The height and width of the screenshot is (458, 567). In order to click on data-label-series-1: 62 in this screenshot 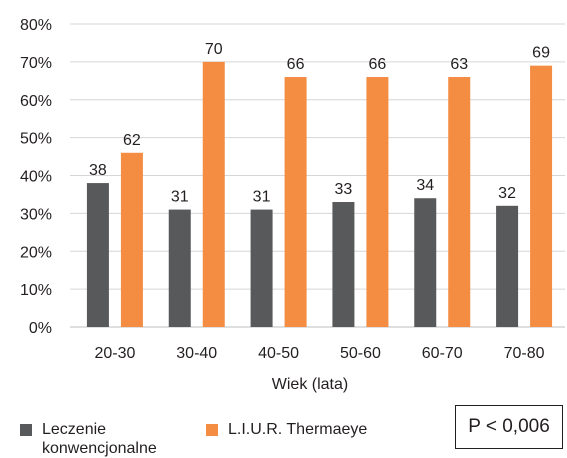, I will do `click(132, 140)`.